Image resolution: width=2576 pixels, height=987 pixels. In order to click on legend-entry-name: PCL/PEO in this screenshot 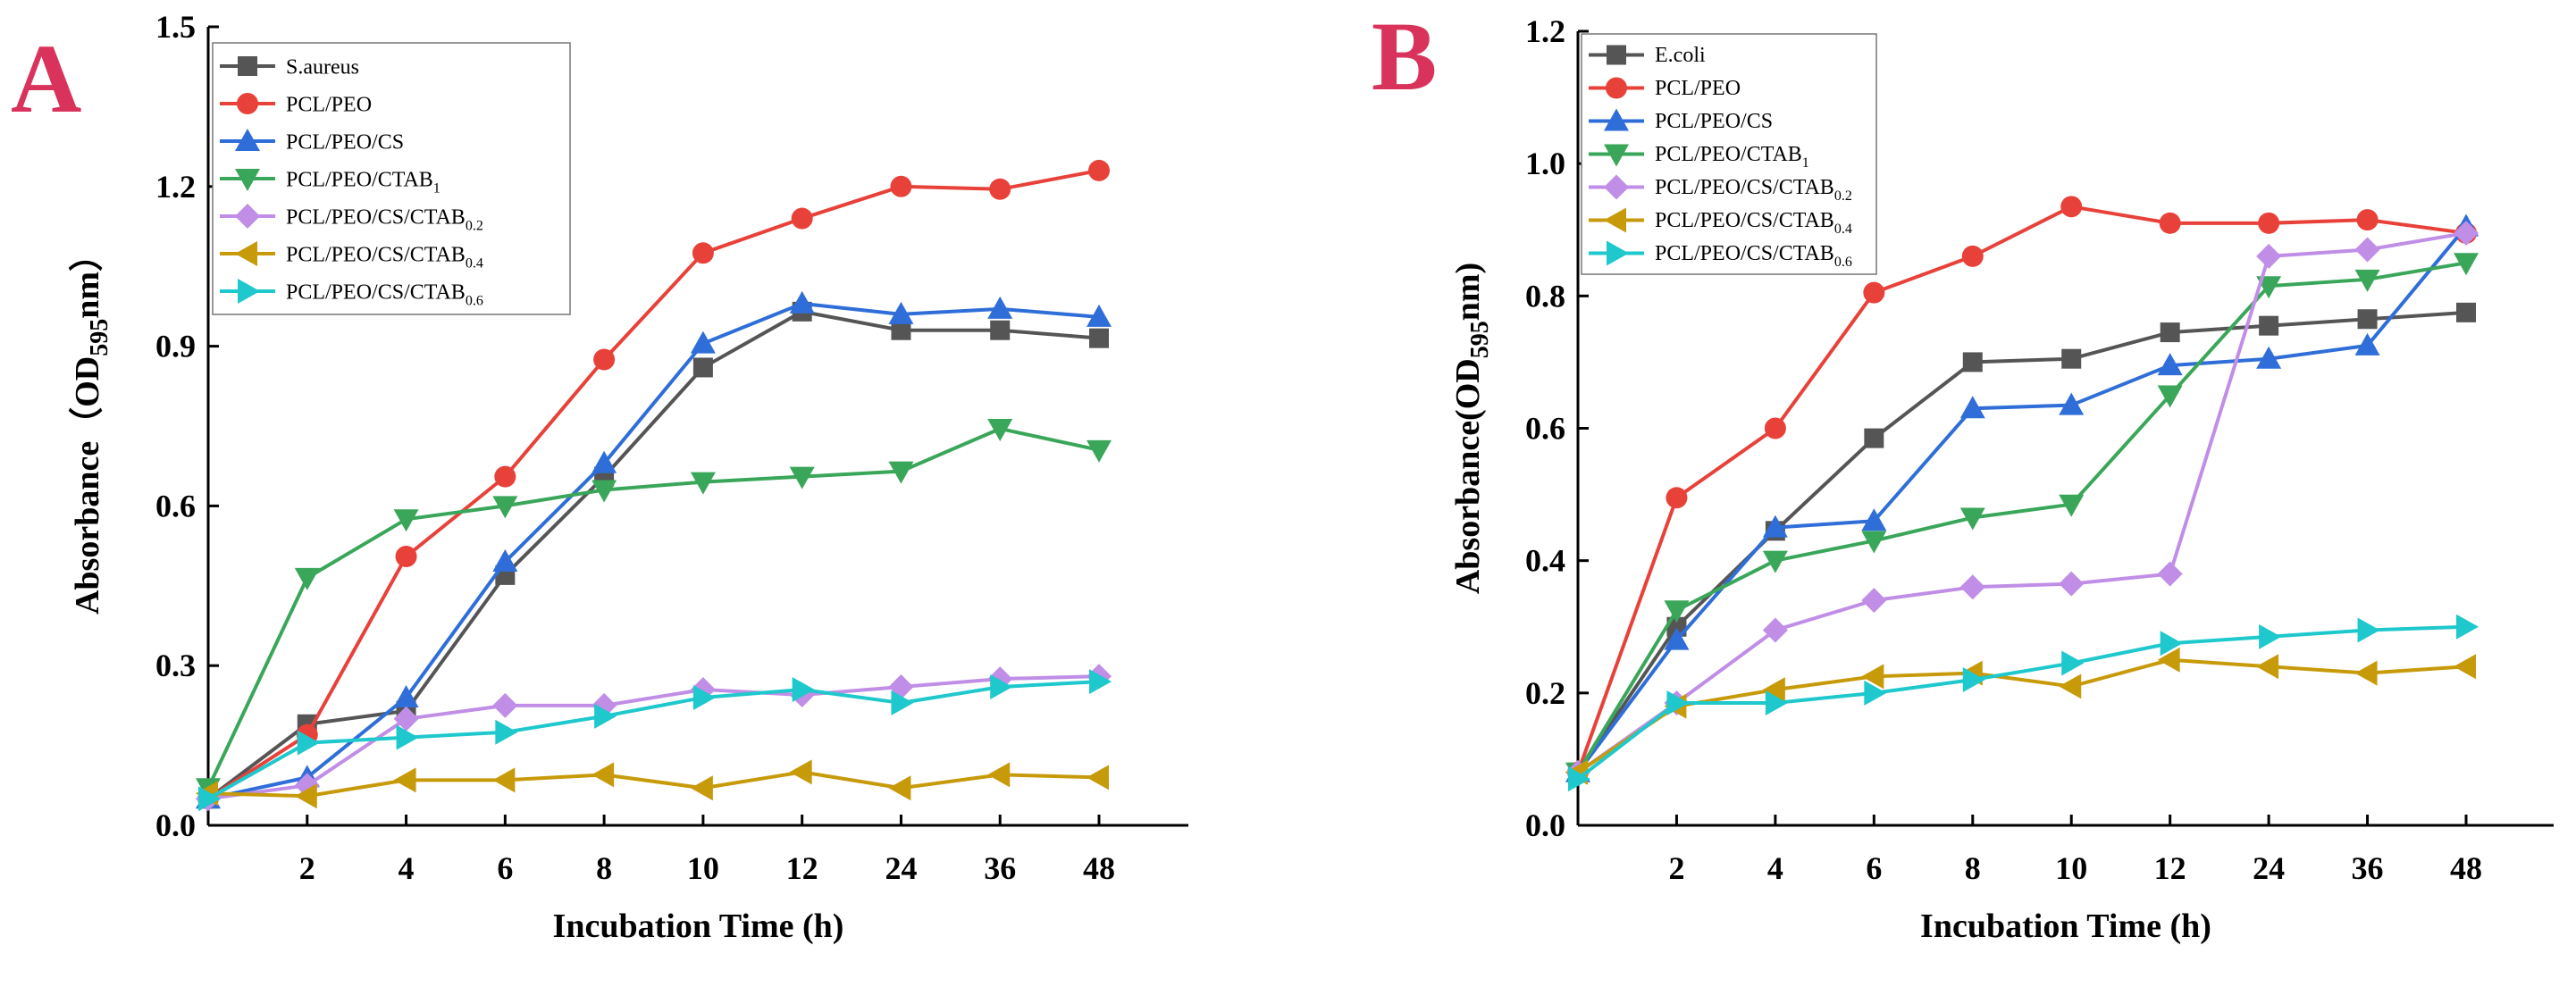, I will do `click(1698, 89)`.